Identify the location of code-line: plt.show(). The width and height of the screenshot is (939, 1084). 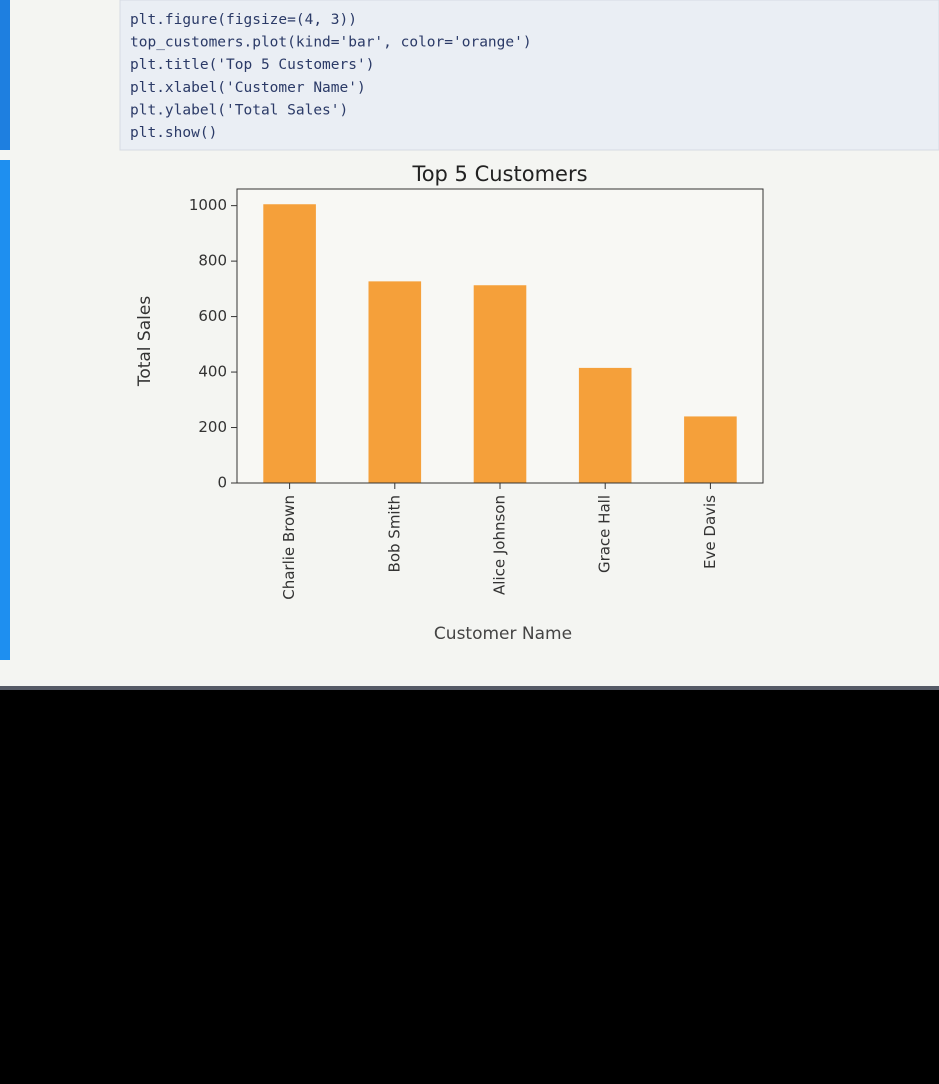
(173, 133).